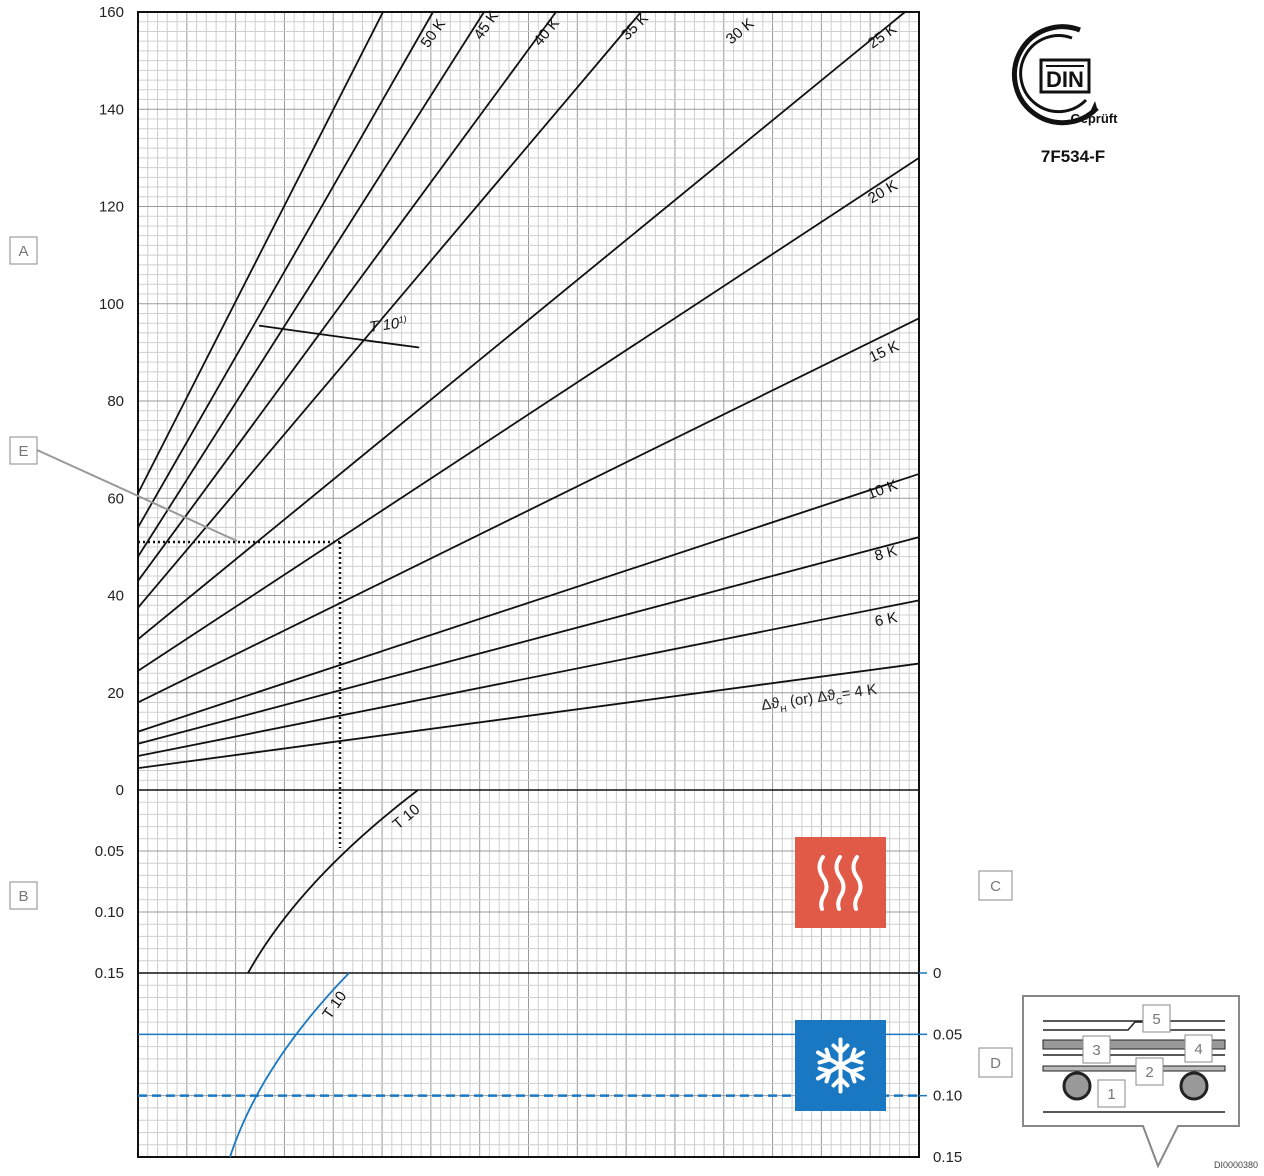 This screenshot has width=1264, height=1176. I want to click on series-label-6k: 6 K, so click(886, 619).